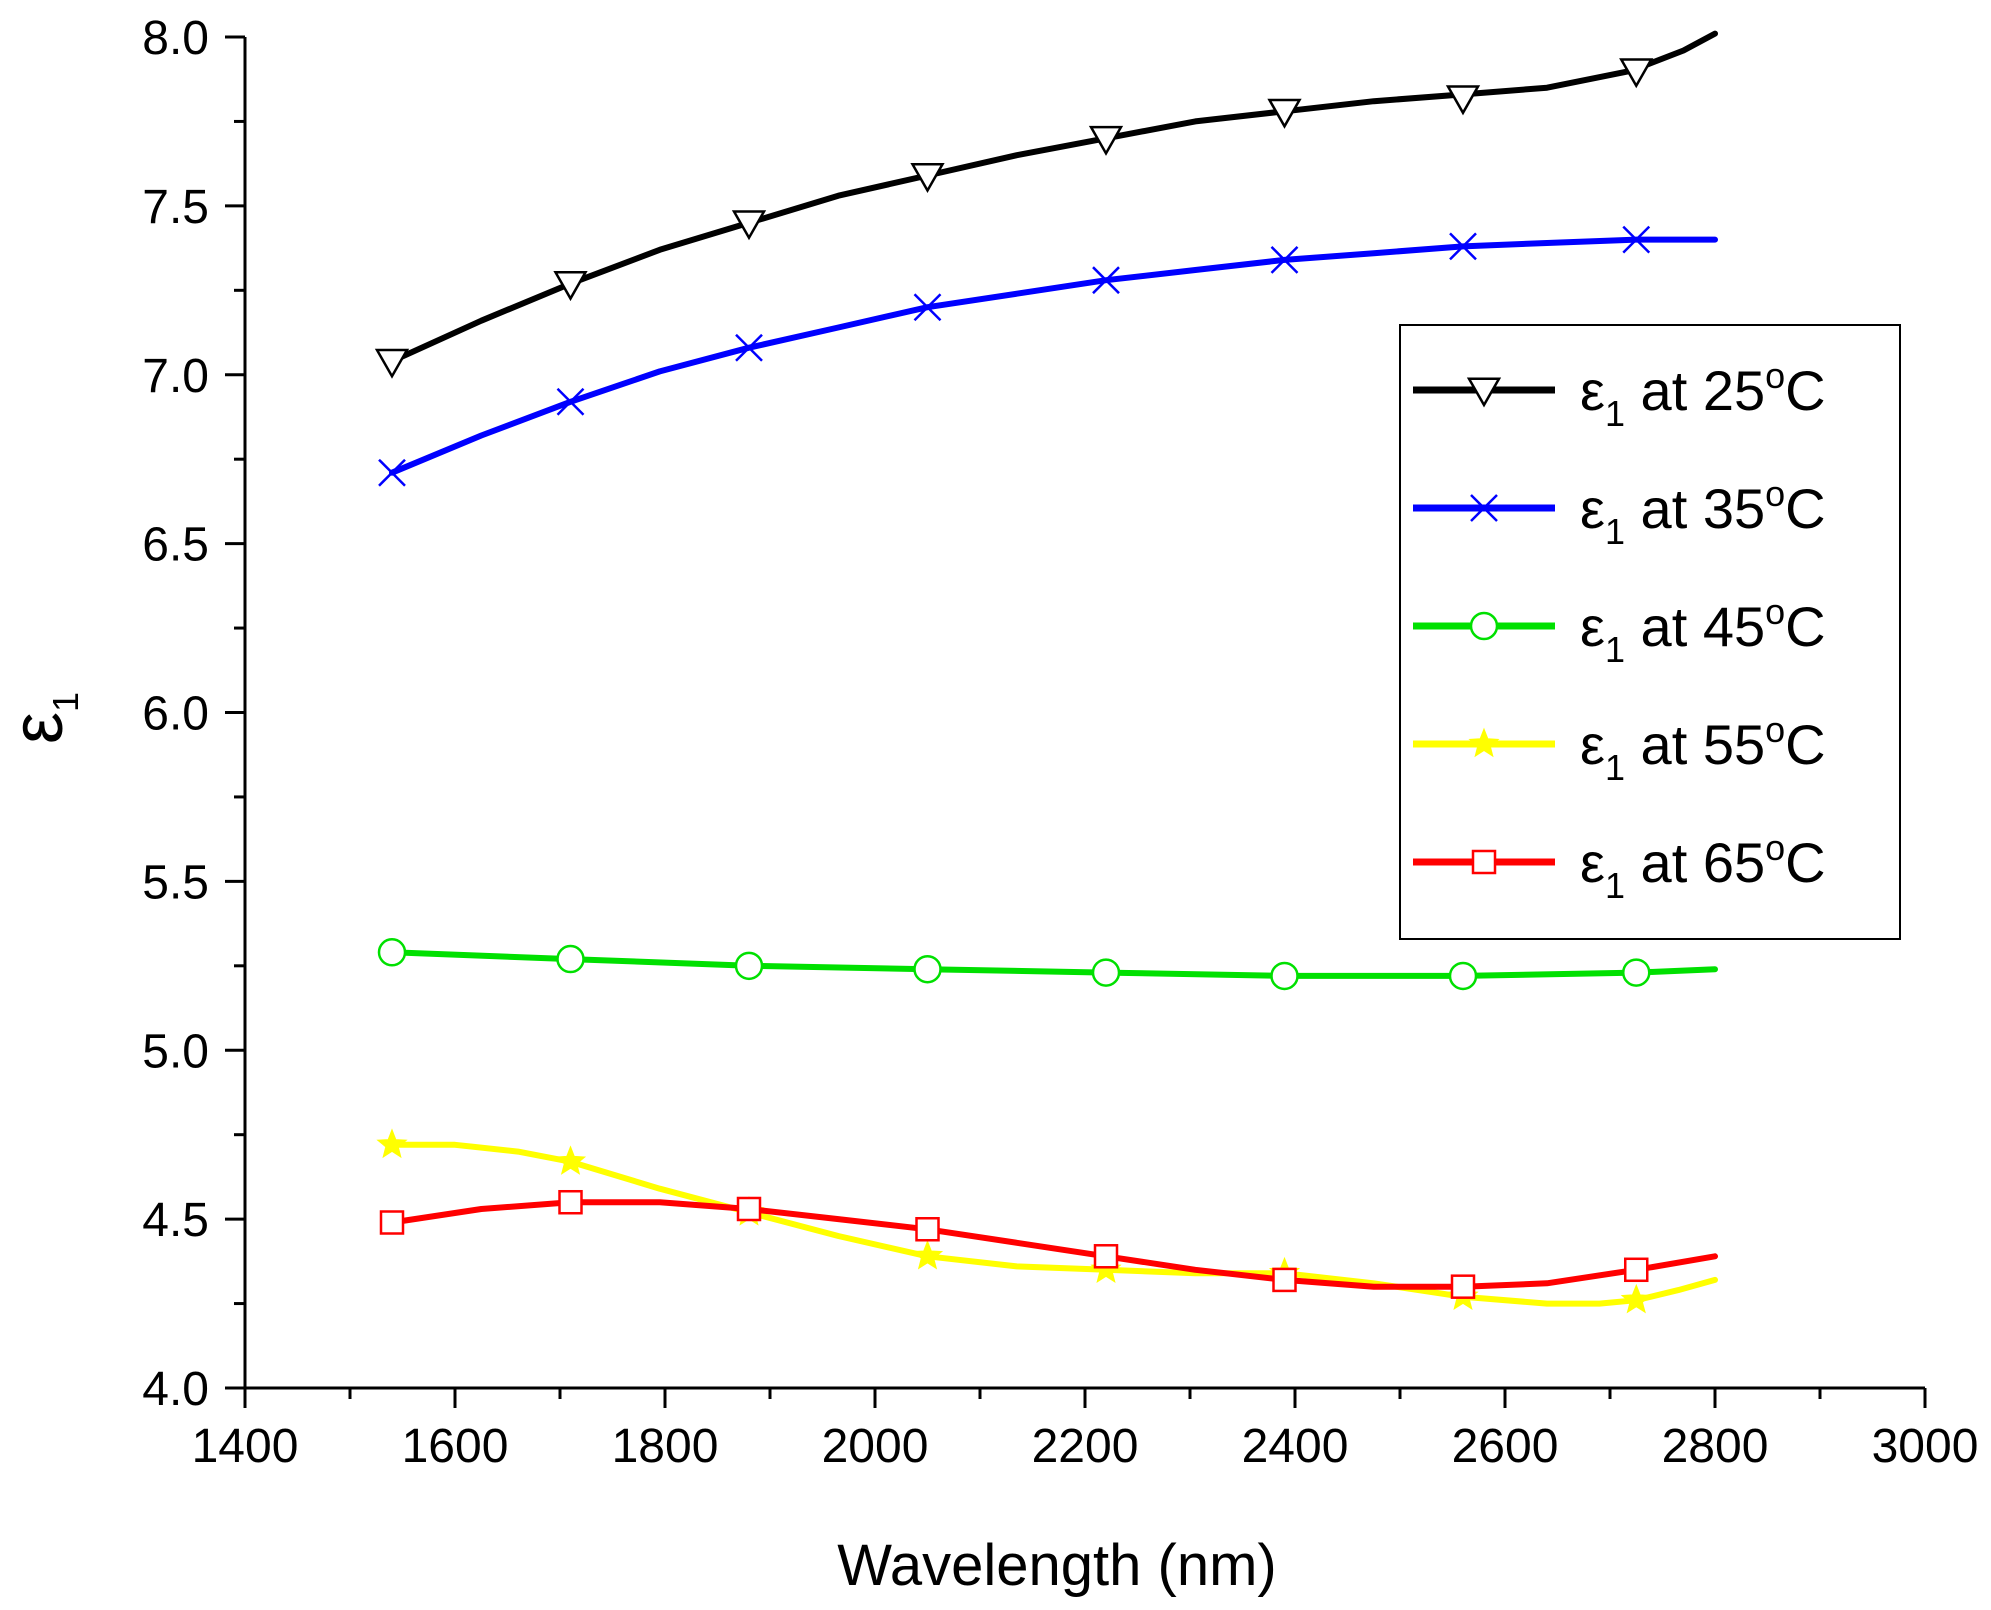 This screenshot has width=1991, height=1610. I want to click on y-tick-label: 5.0, so click(175, 1051).